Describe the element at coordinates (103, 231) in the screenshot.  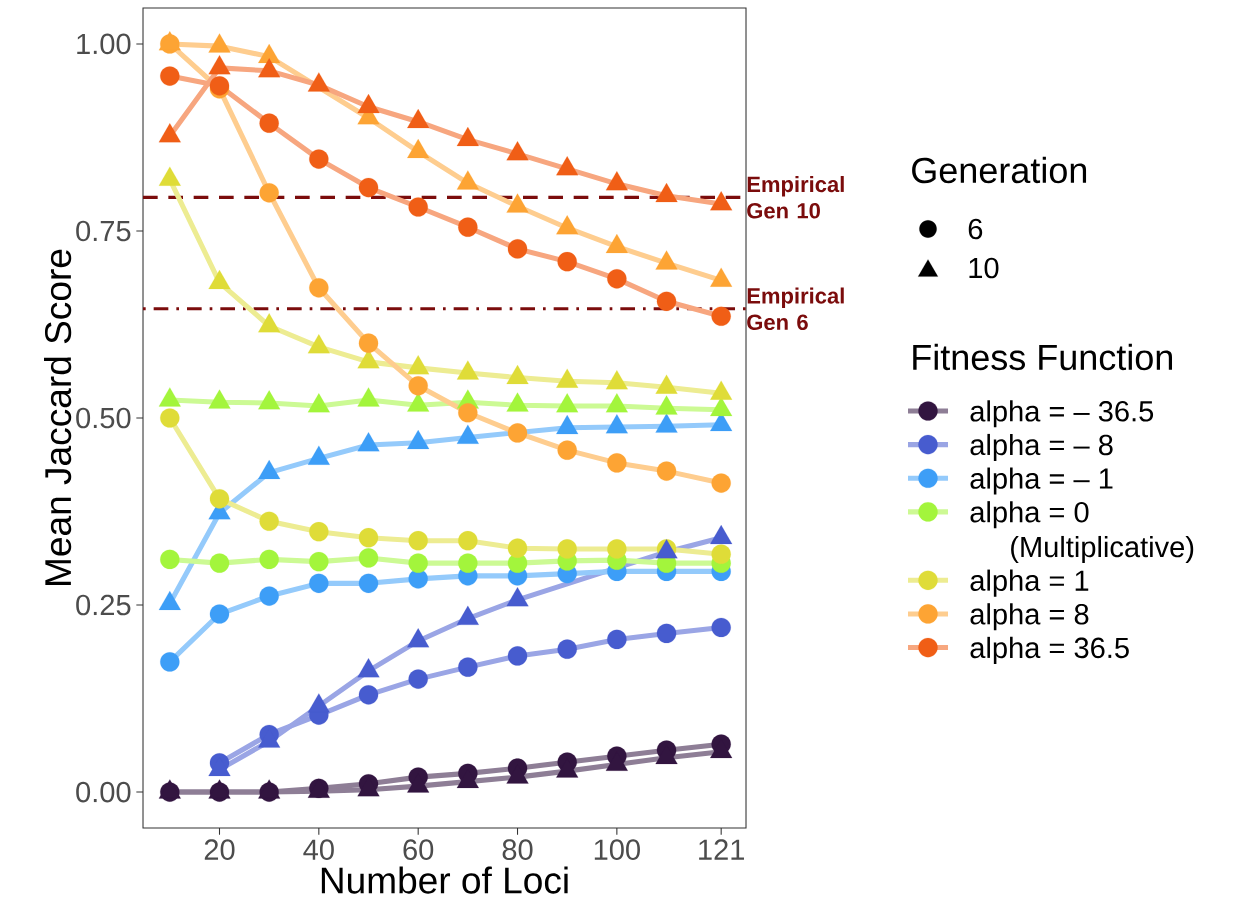
I see `y-tick-label: 0.75` at that location.